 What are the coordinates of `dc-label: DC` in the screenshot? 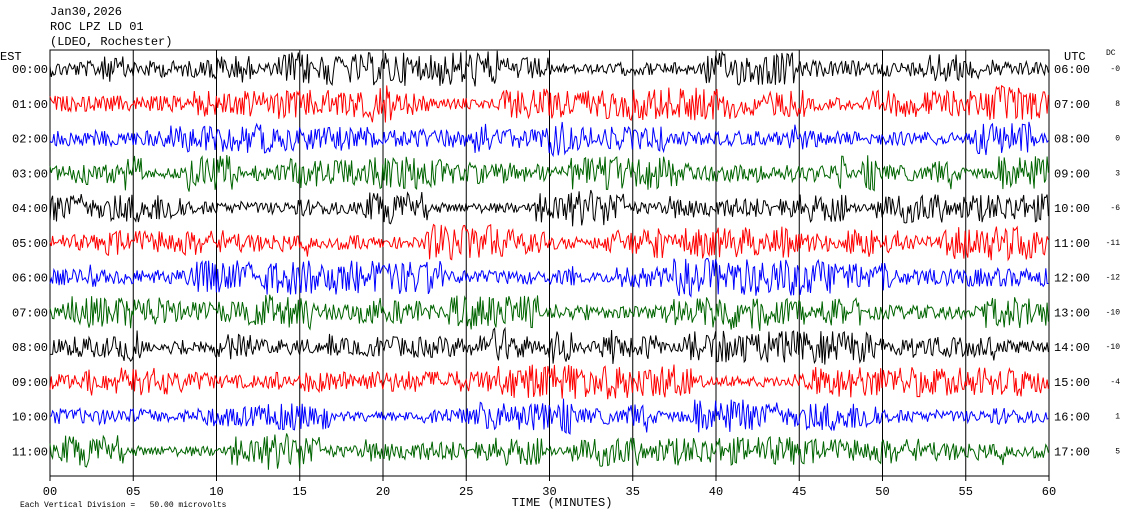 It's located at (1111, 53).